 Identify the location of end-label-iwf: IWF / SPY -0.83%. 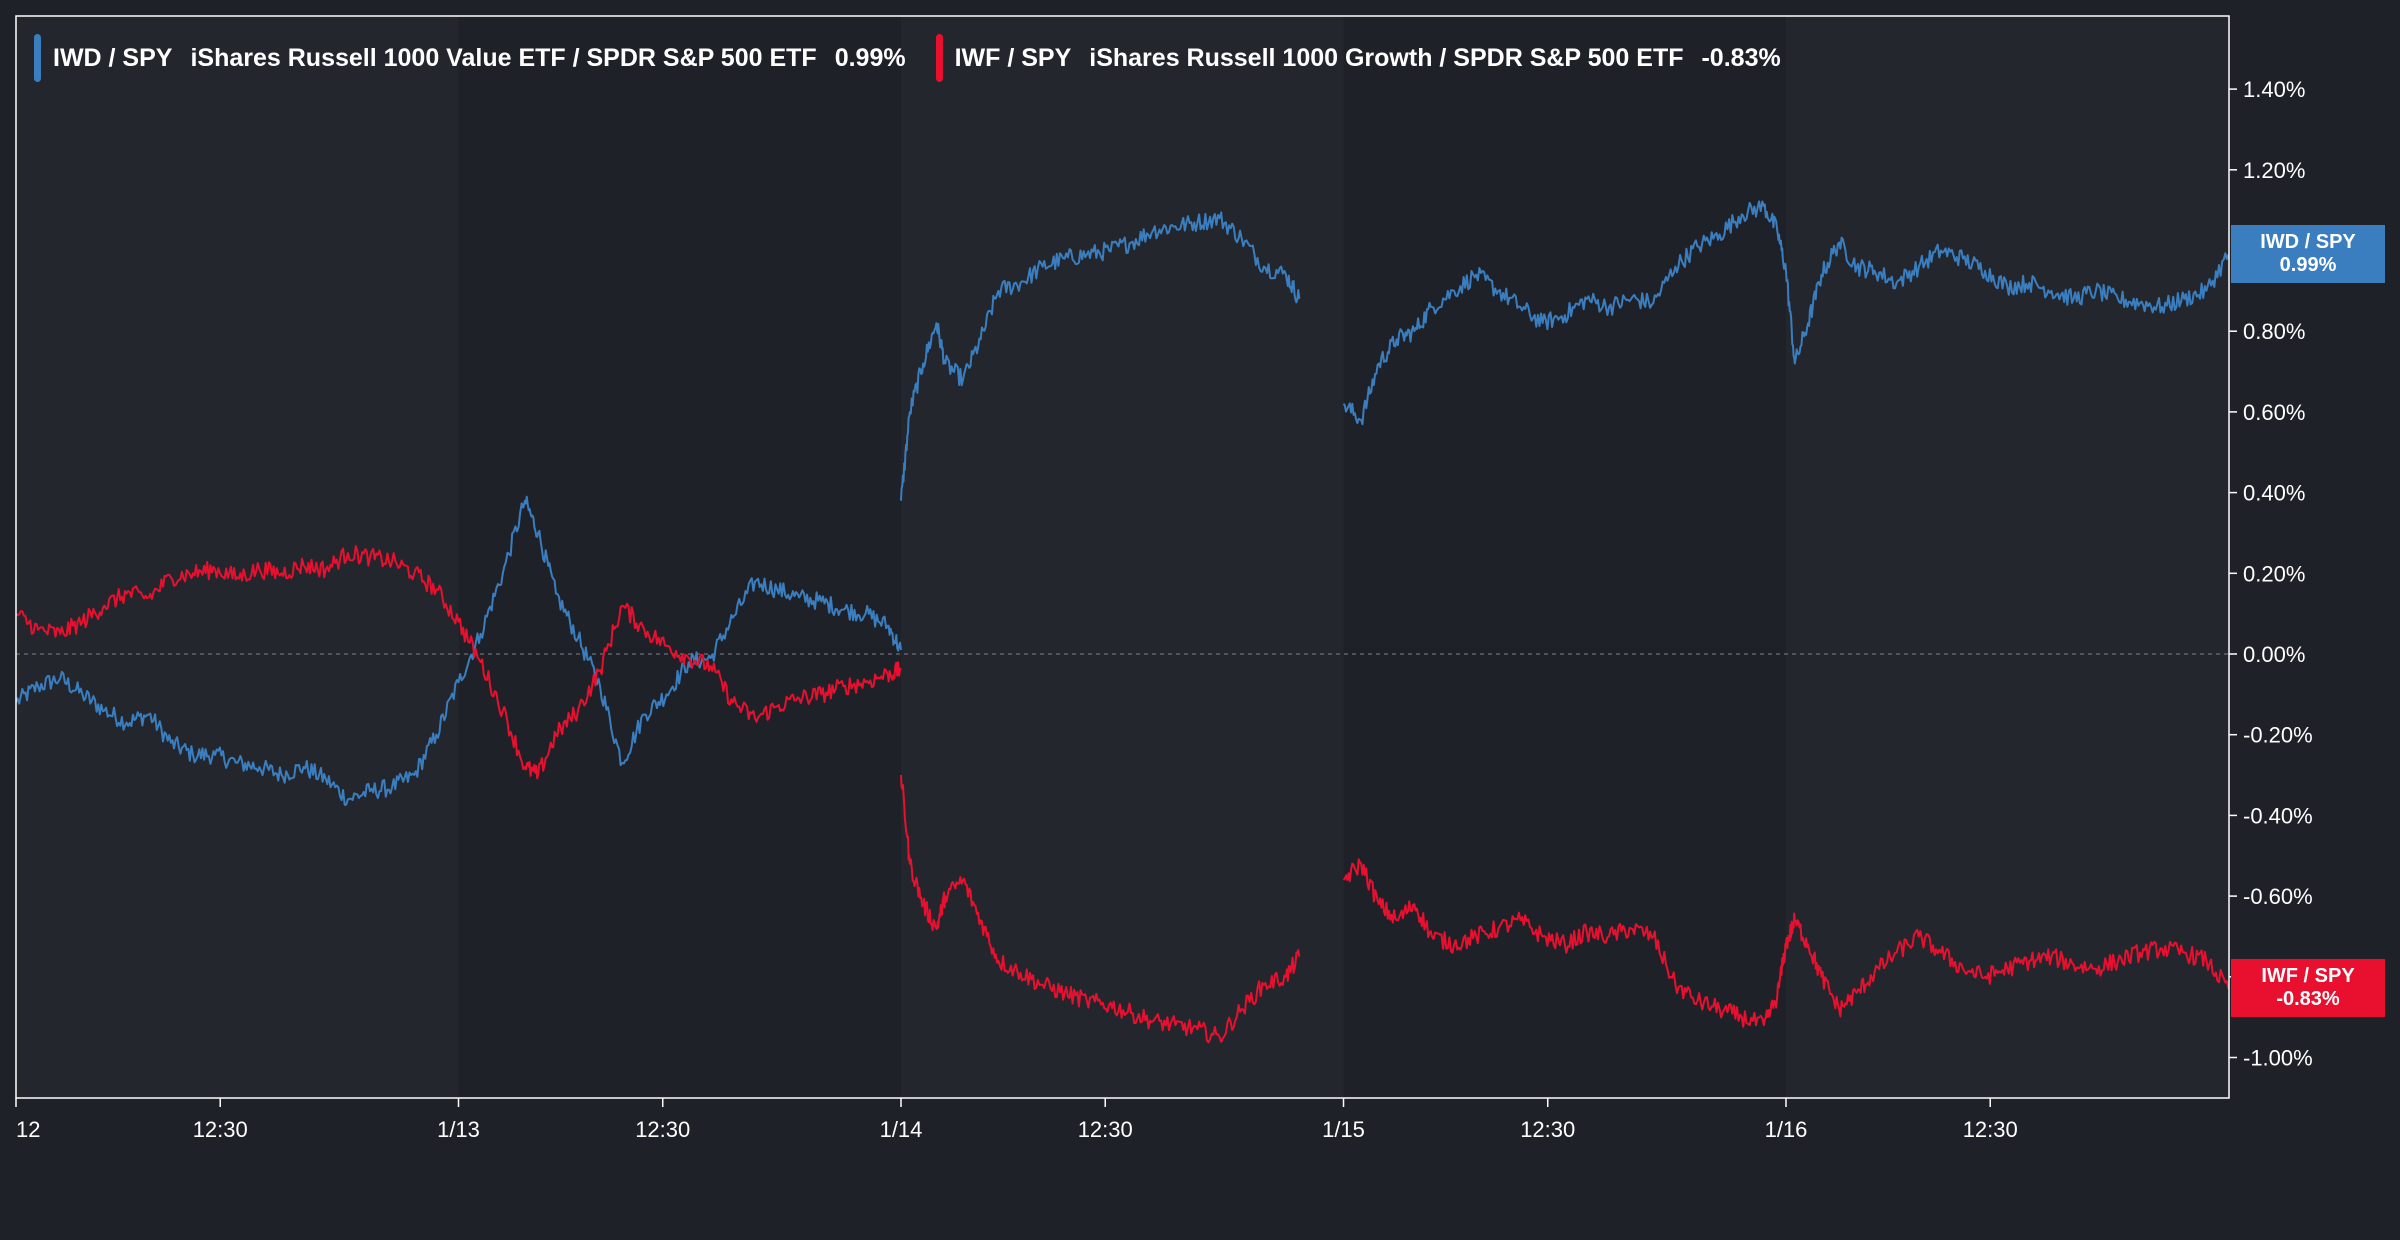
(2308, 987).